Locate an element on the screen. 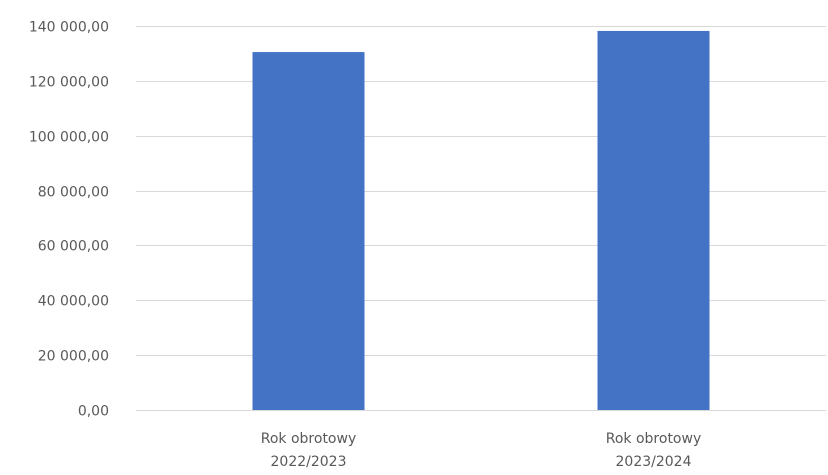  x-category-label-line: 2022/2023 is located at coordinates (309, 462).